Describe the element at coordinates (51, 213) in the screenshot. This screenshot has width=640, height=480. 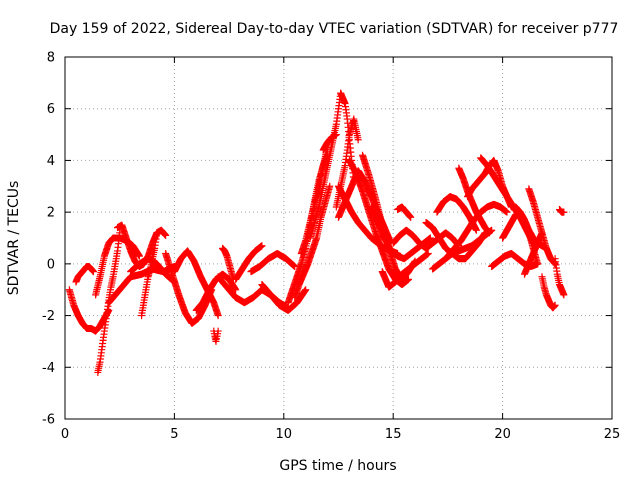
I see `y-tick-label: 2` at that location.